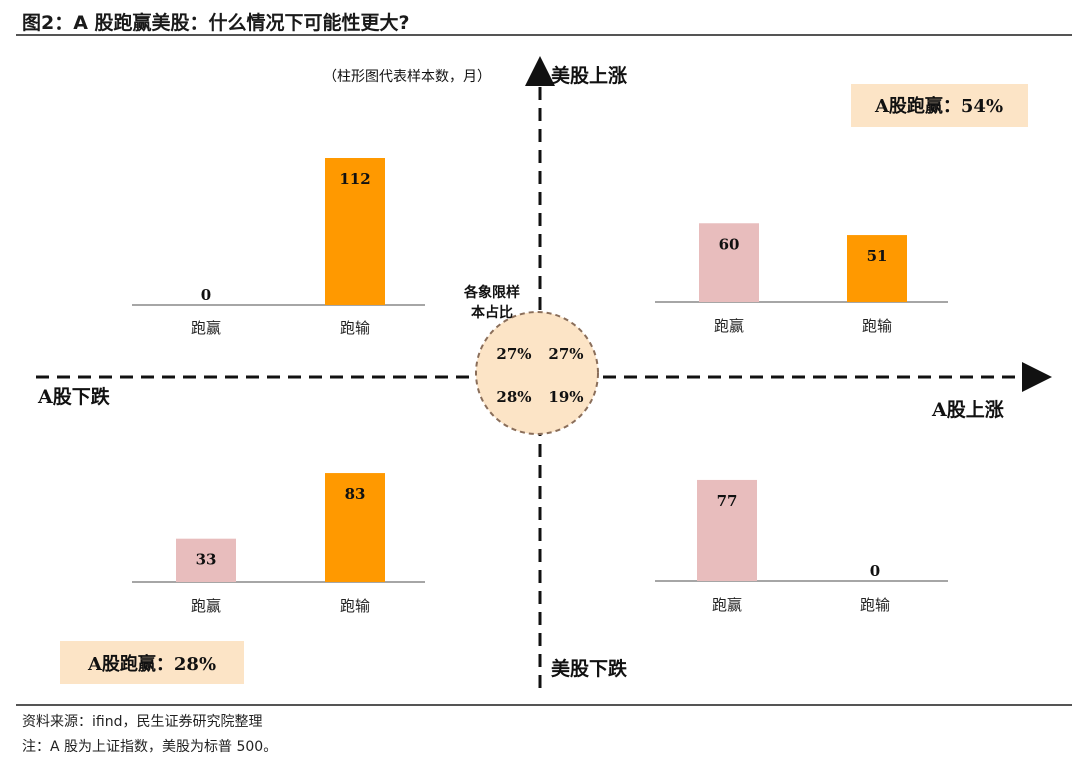 The image size is (1080, 759). What do you see at coordinates (727, 530) in the screenshot?
I see `bar-bottom-right-win` at bounding box center [727, 530].